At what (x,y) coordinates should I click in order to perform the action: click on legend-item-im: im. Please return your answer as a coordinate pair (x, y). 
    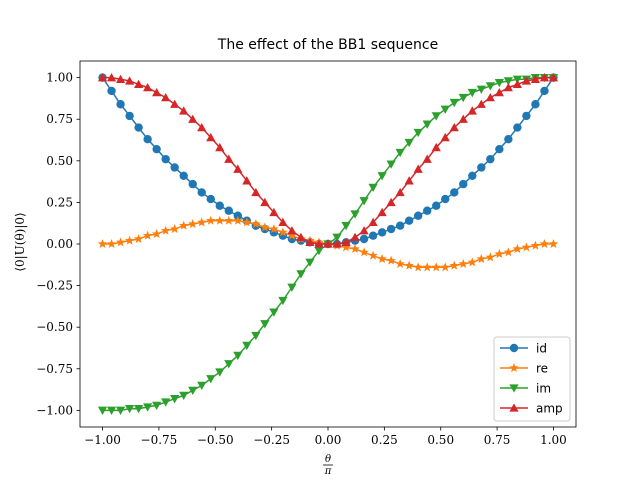
    Looking at the image, I should click on (525, 389).